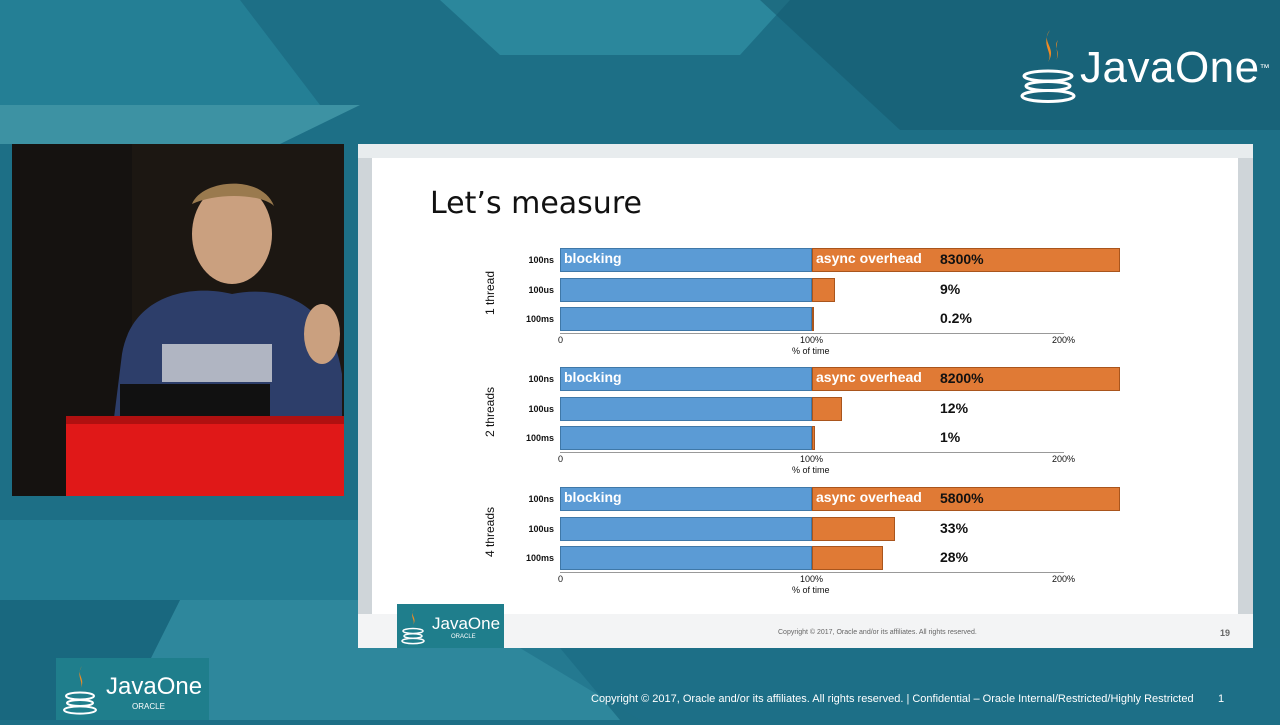 The image size is (1280, 725). Describe the element at coordinates (1225, 633) in the screenshot. I see `slide-page-number: 19` at that location.